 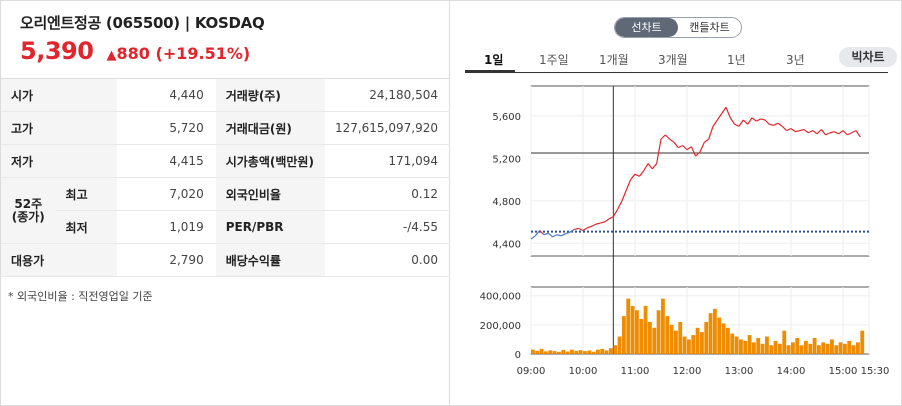 What do you see at coordinates (203, 53) in the screenshot?
I see `change-percent: (+19.51%)` at bounding box center [203, 53].